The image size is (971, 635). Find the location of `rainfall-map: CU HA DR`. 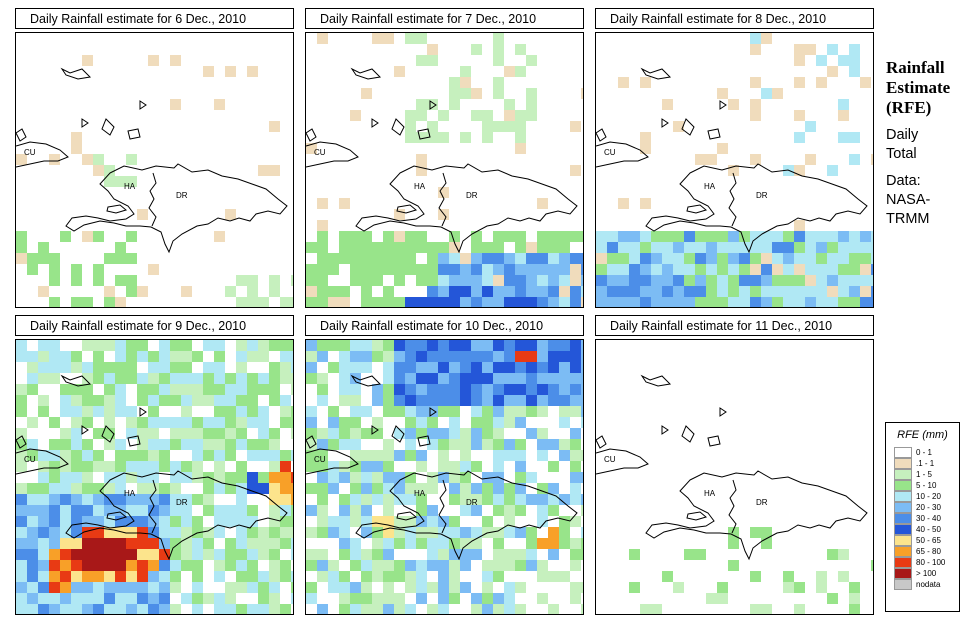

rainfall-map: CU HA DR is located at coordinates (154, 170).